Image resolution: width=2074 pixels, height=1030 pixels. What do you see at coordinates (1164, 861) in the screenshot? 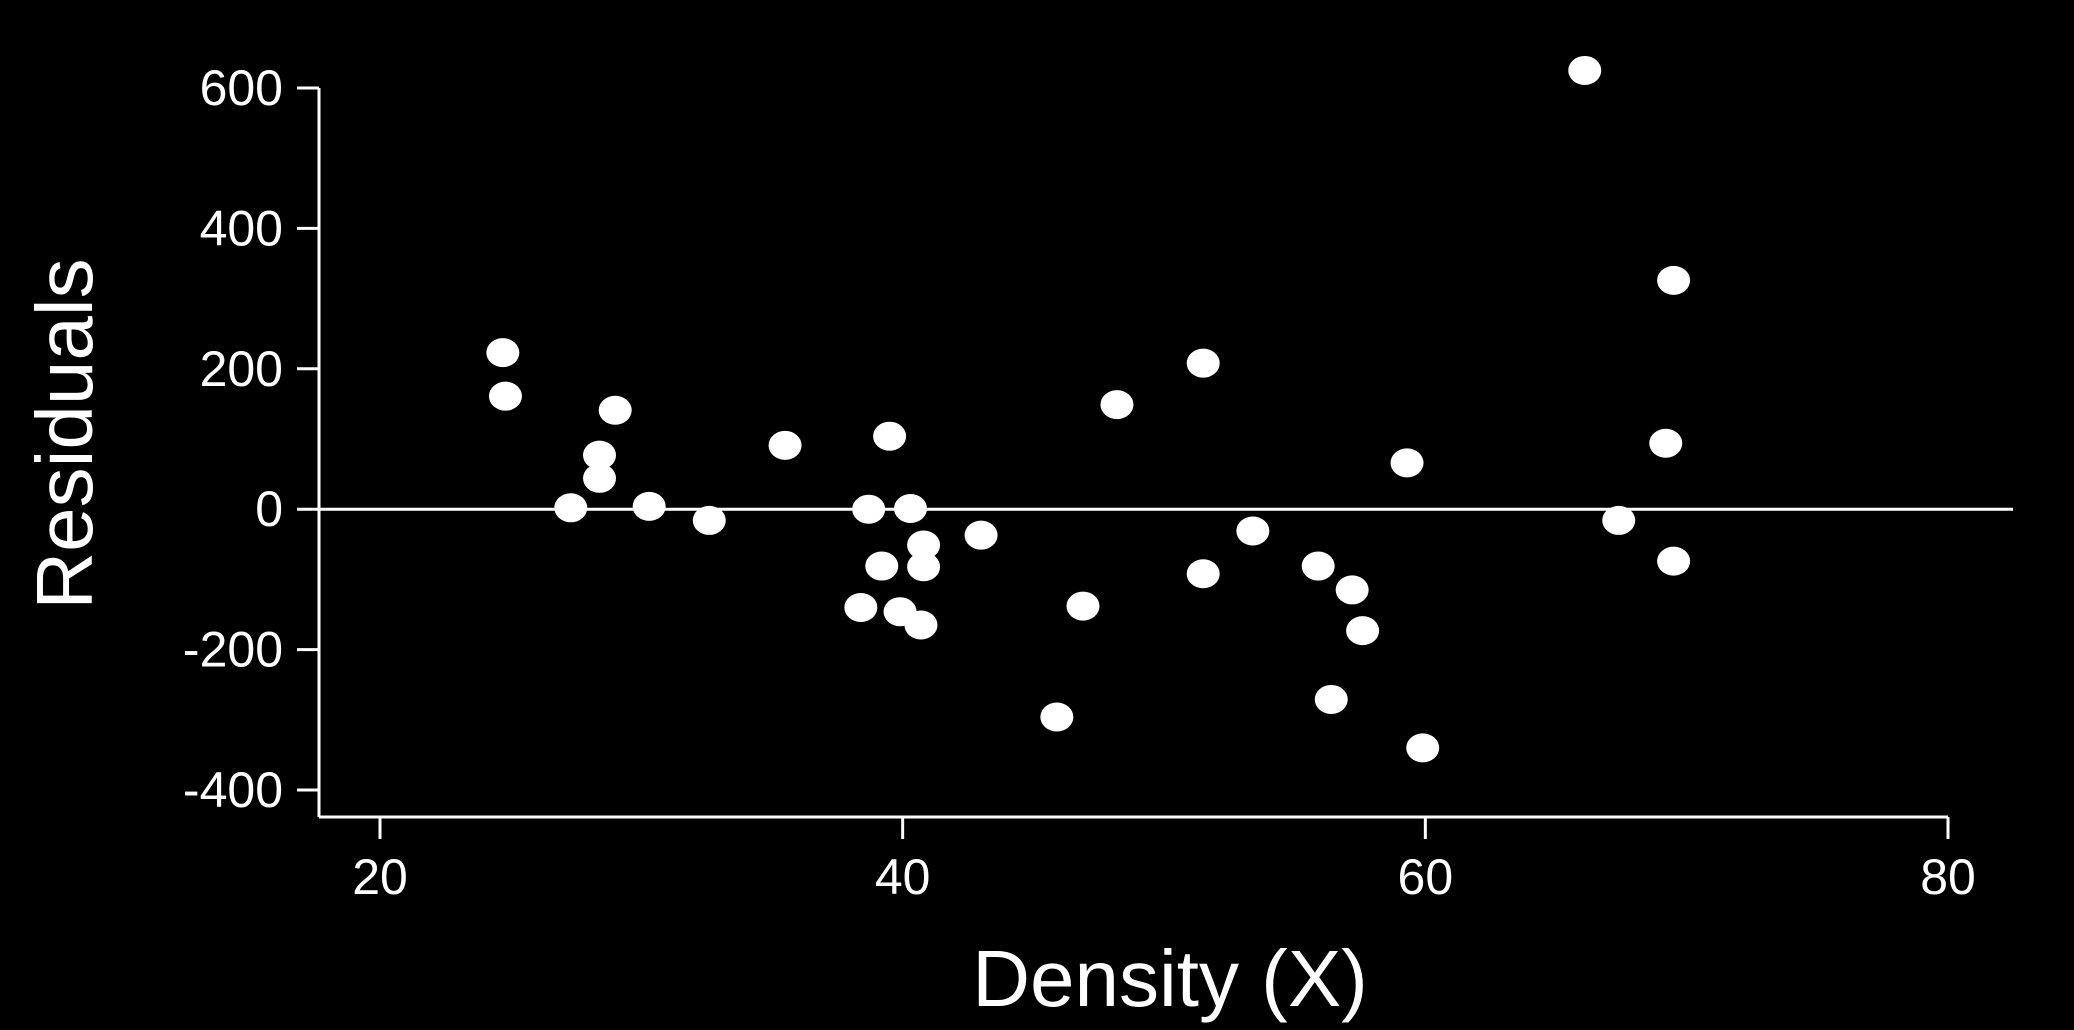
I see `x-axis-ticks: 20 40 60 80` at bounding box center [1164, 861].